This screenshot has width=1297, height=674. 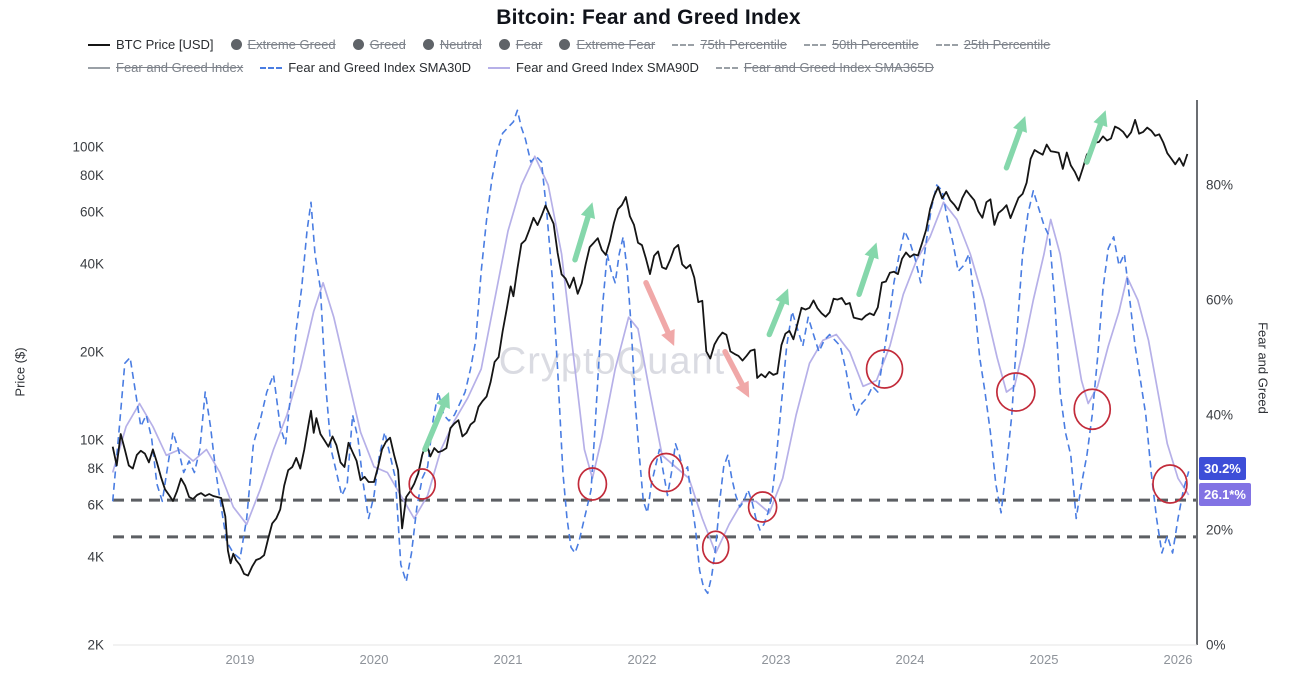 I want to click on legend-item-fear-and-greed-index-sma365d: Fear and Greed Index SMA365D, so click(x=824, y=67).